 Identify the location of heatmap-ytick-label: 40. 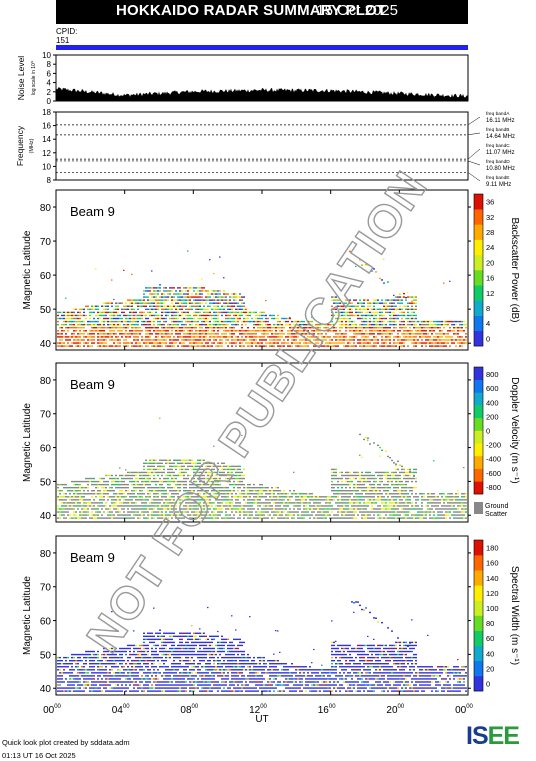
(46, 344).